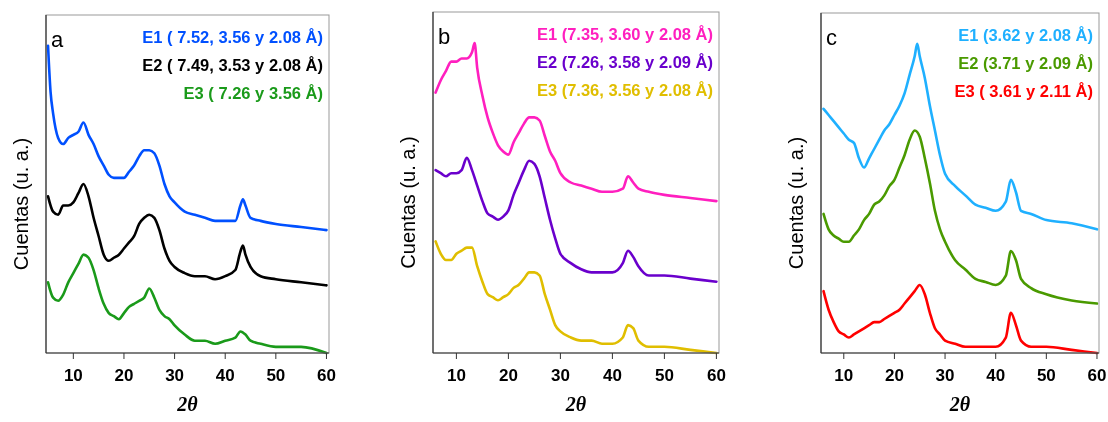  Describe the element at coordinates (1023, 91) in the screenshot. I see `text: E3 ( 3.61 y 2.11 Å)` at that location.